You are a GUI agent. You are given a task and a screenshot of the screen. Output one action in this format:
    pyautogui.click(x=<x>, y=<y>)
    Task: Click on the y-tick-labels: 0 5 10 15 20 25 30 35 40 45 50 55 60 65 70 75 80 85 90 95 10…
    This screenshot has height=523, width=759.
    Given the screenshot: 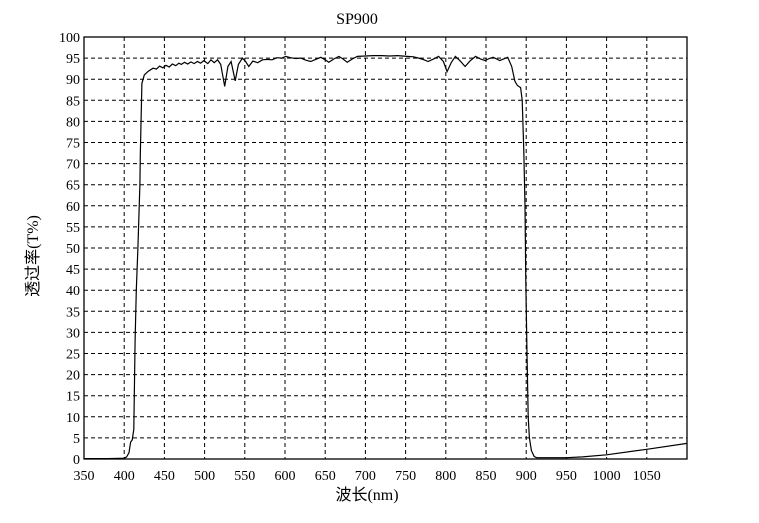 What is the action you would take?
    pyautogui.click(x=69, y=249)
    